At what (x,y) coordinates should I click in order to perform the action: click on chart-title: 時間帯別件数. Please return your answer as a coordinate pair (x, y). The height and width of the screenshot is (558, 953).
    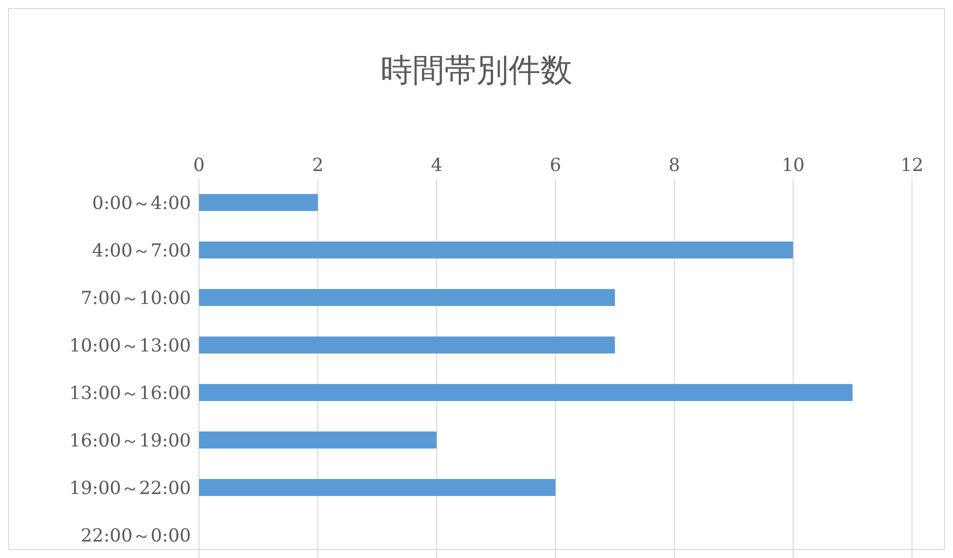
    Looking at the image, I should click on (477, 70).